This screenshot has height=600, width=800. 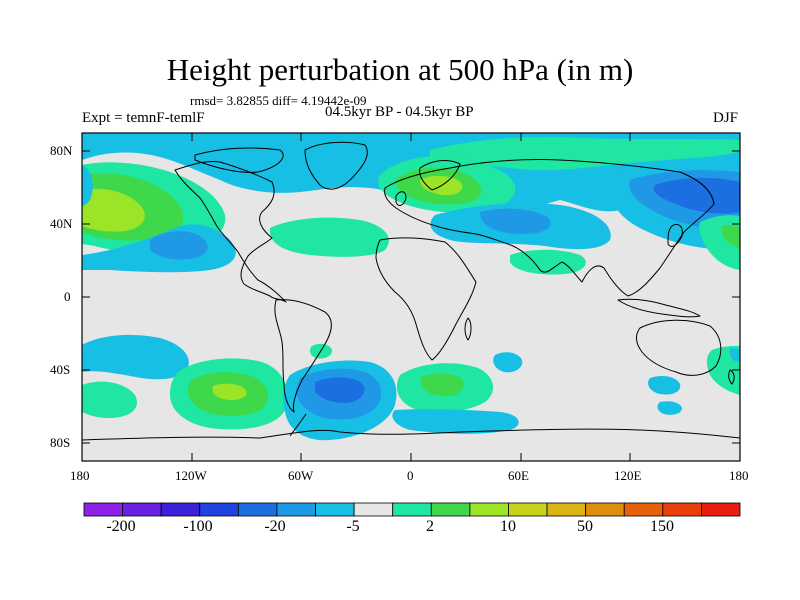 What do you see at coordinates (61, 223) in the screenshot?
I see `y-tick-40n: 40N` at bounding box center [61, 223].